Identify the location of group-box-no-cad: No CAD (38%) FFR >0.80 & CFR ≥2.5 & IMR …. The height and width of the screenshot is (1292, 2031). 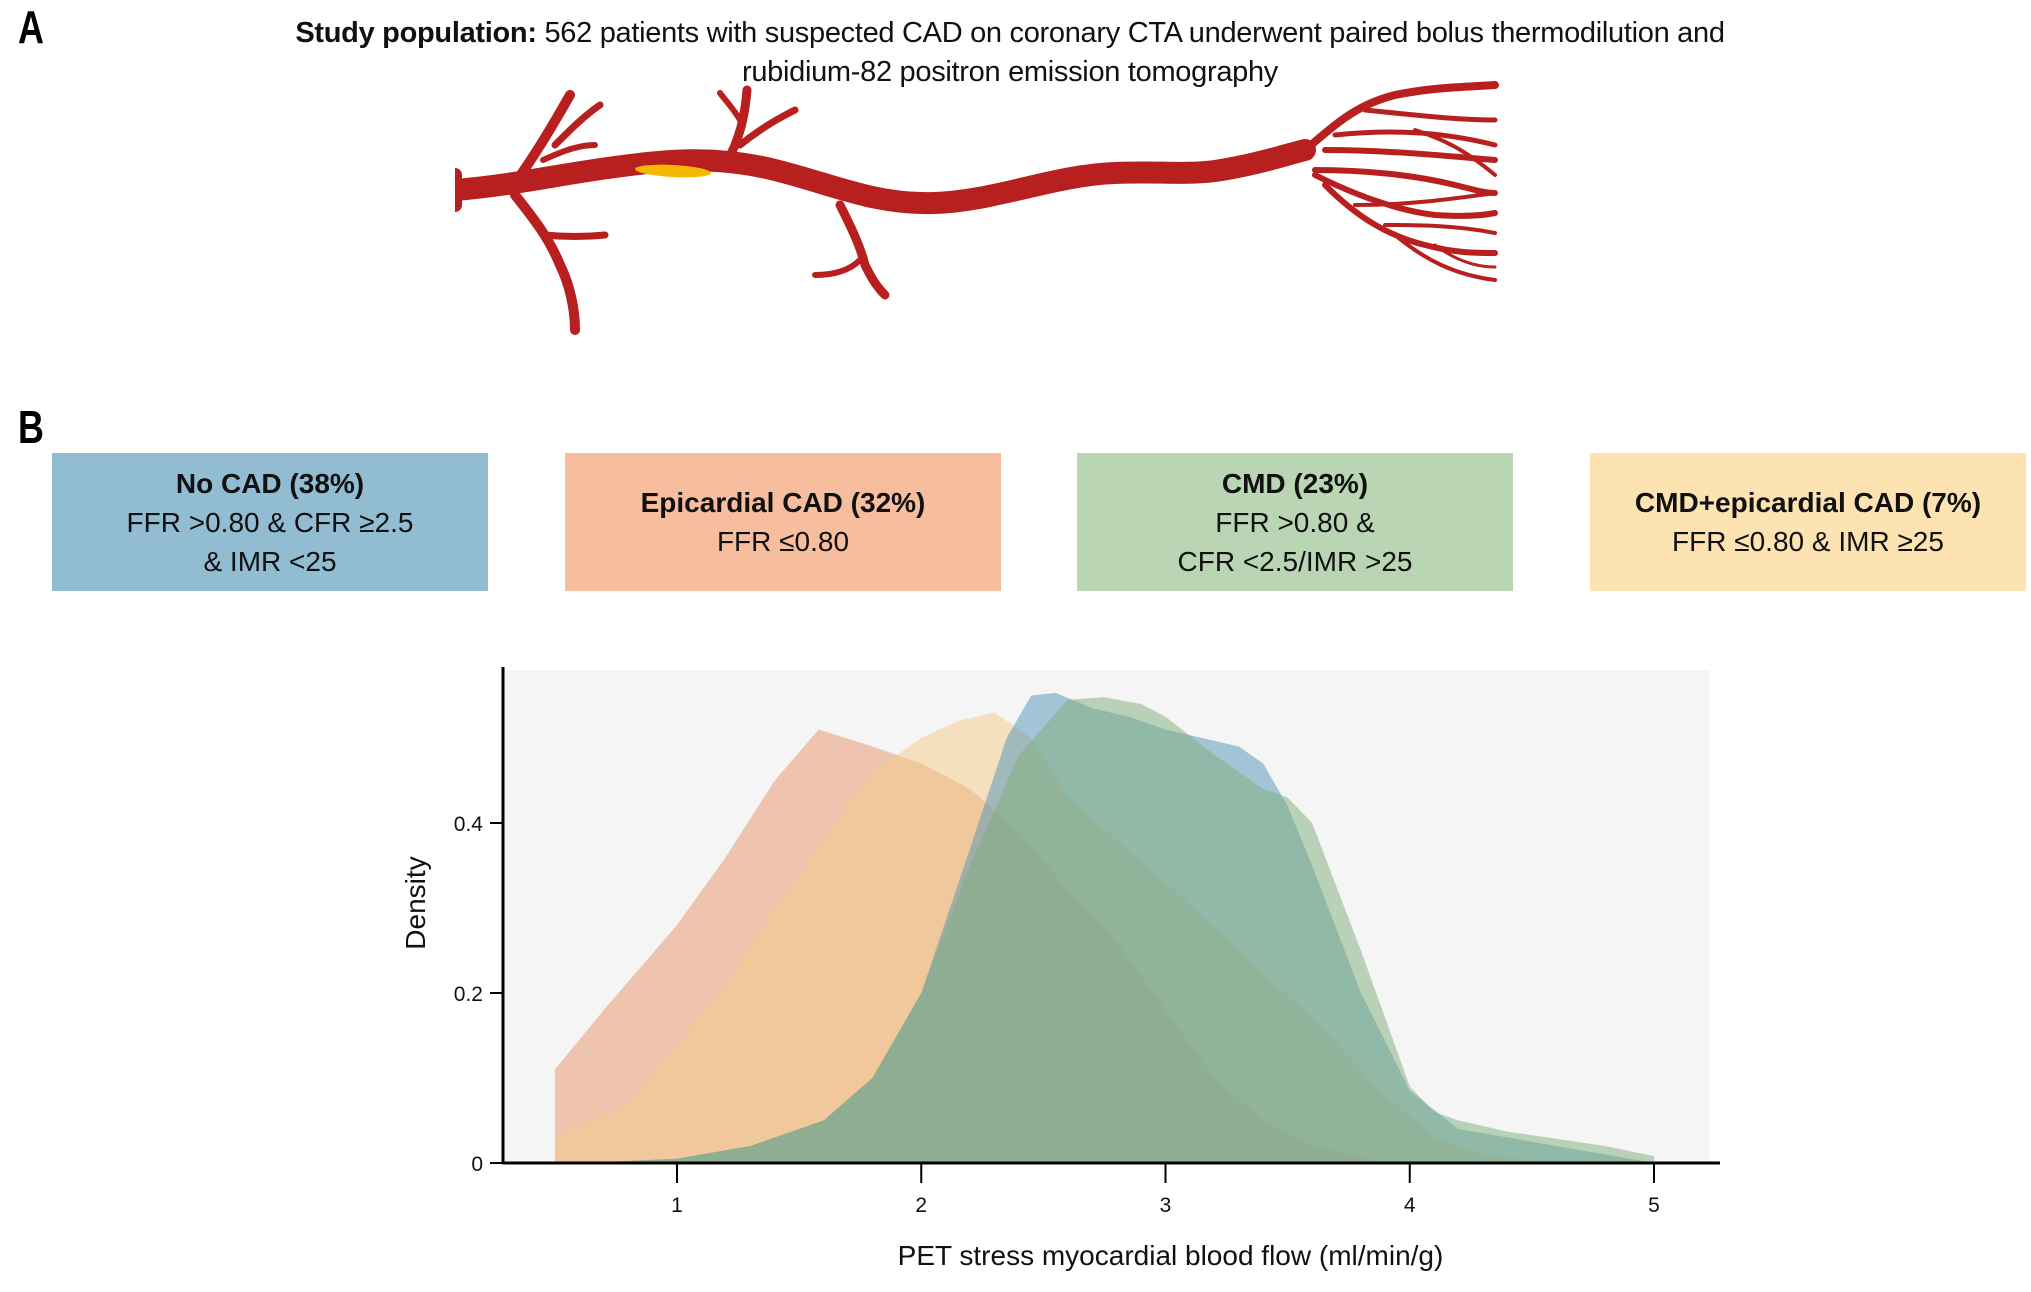
(270, 522).